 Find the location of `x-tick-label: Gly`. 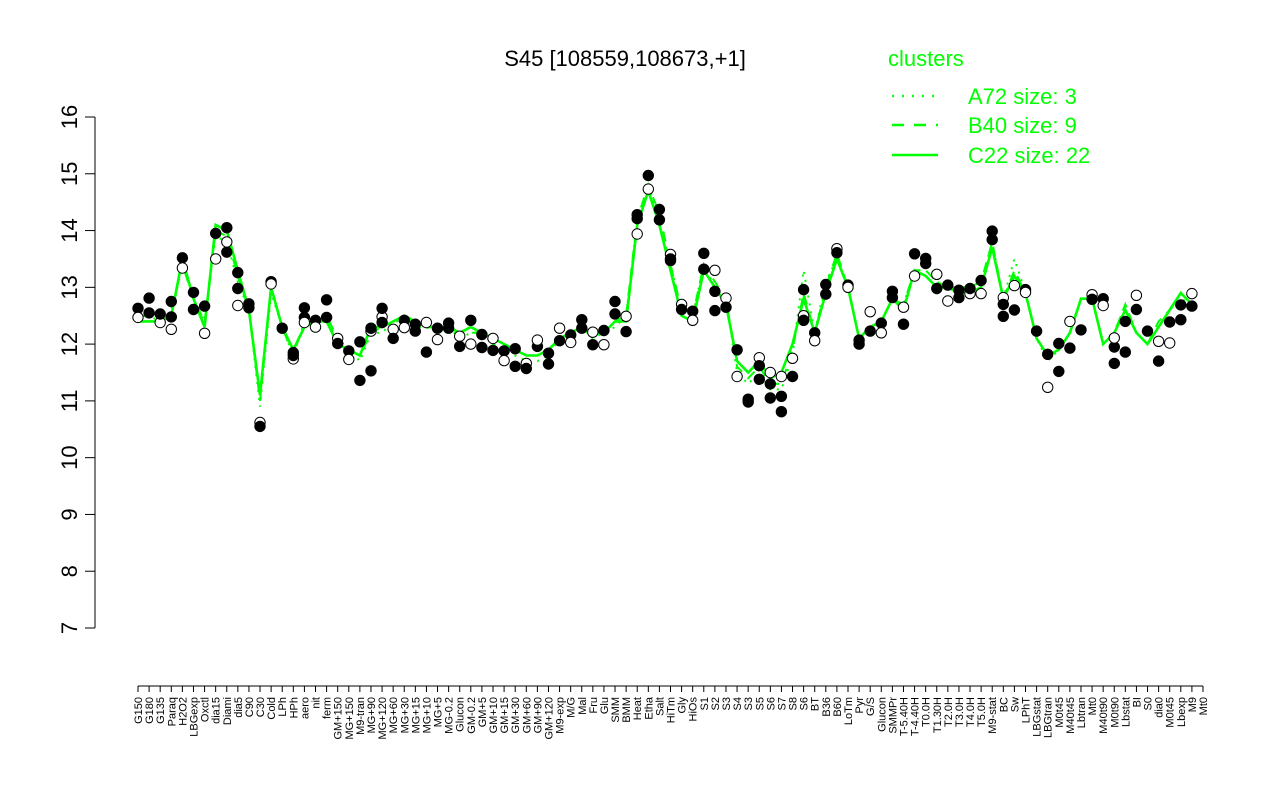

x-tick-label: Gly is located at coordinates (683, 705).